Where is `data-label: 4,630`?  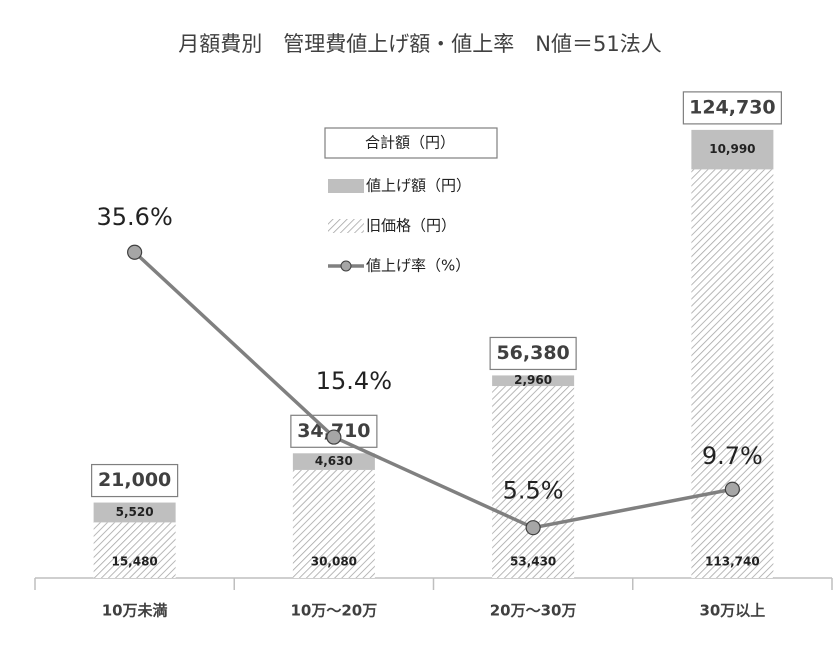 data-label: 4,630 is located at coordinates (334, 461).